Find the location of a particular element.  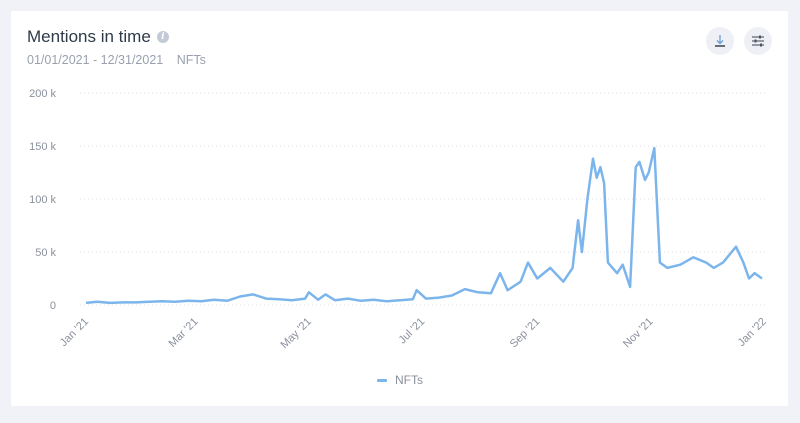

settings-button is located at coordinates (758, 41).